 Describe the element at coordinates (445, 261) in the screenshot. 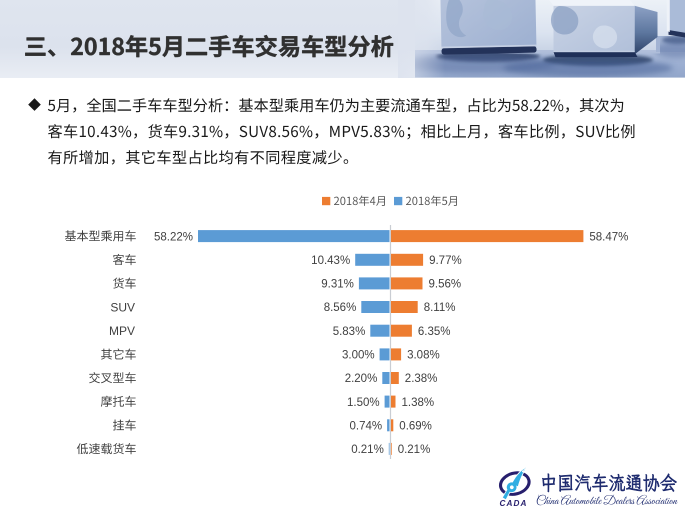

I see `svg-text: 9.77%` at that location.